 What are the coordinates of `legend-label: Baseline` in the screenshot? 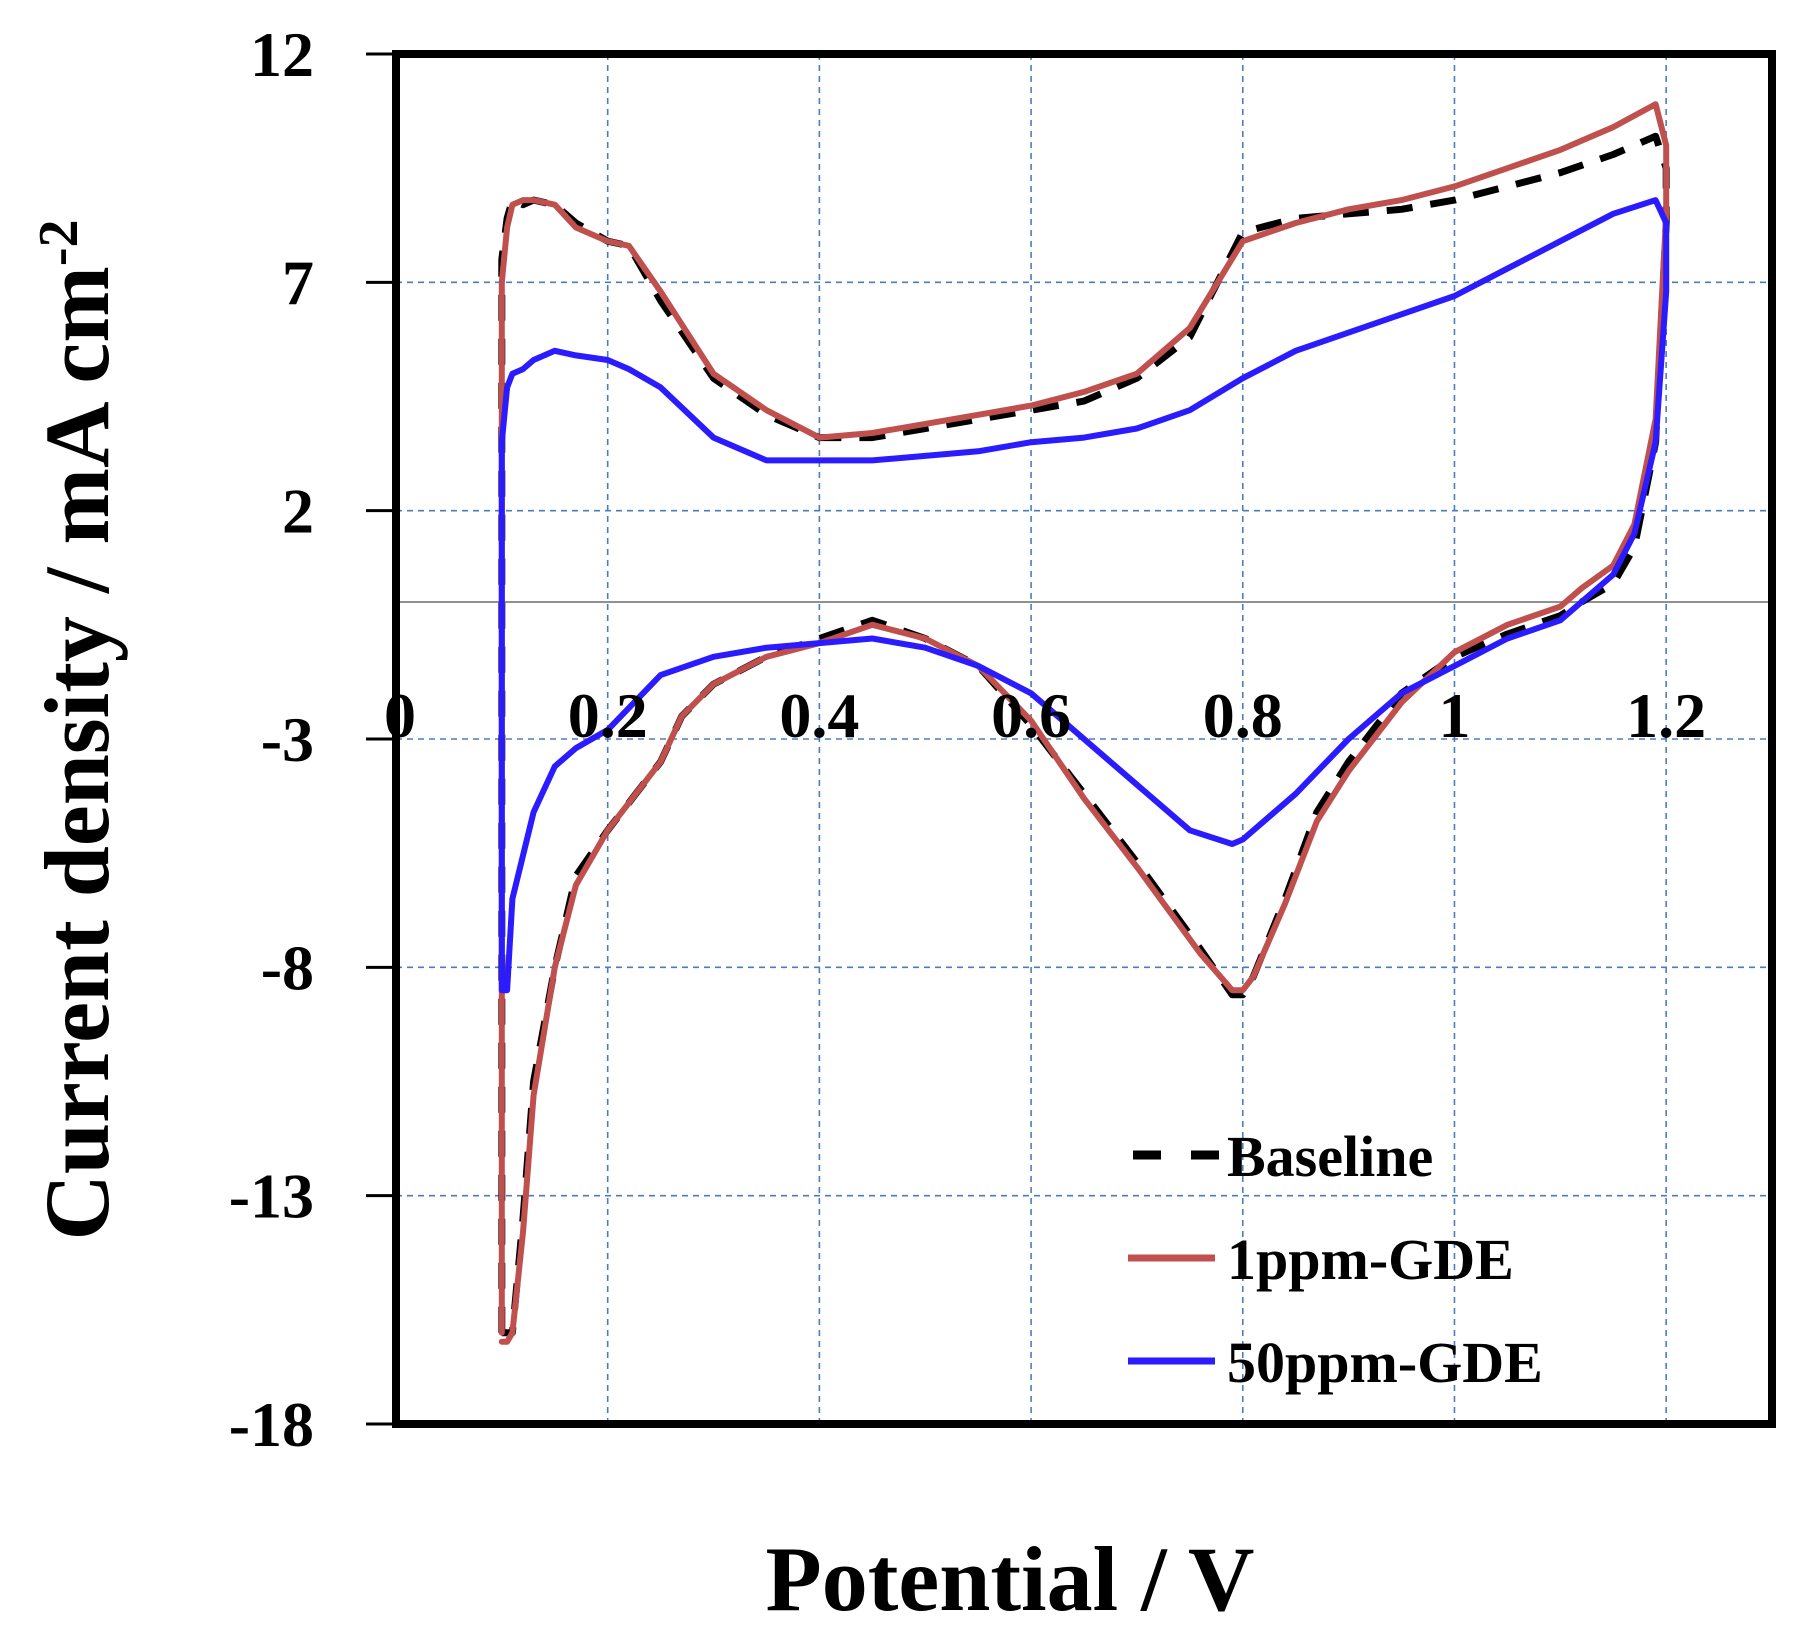 It's located at (1330, 1156).